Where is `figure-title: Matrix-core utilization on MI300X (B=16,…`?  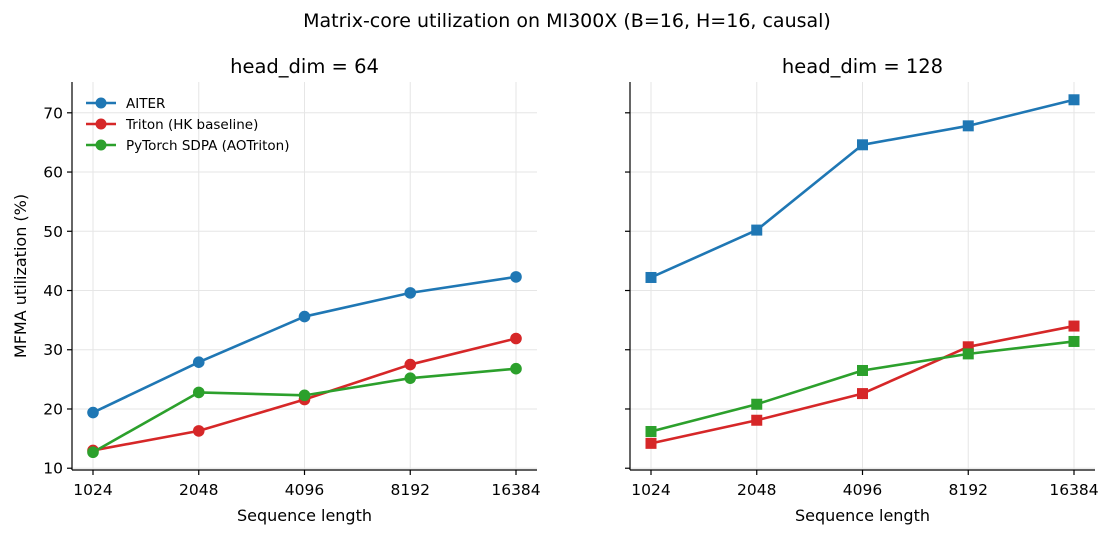
figure-title: Matrix-core utilization on MI300X (B=16,… is located at coordinates (567, 21).